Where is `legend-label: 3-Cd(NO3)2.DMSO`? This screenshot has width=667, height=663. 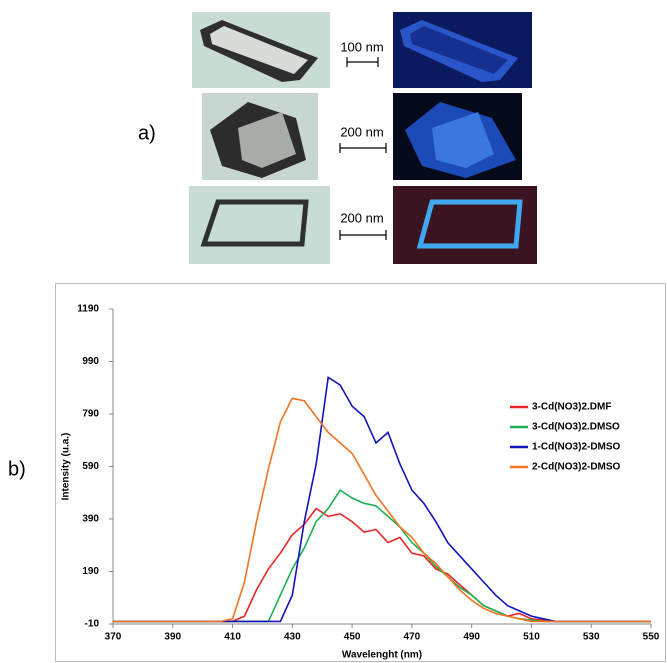
legend-label: 3-Cd(NO3)2.DMSO is located at coordinates (576, 427).